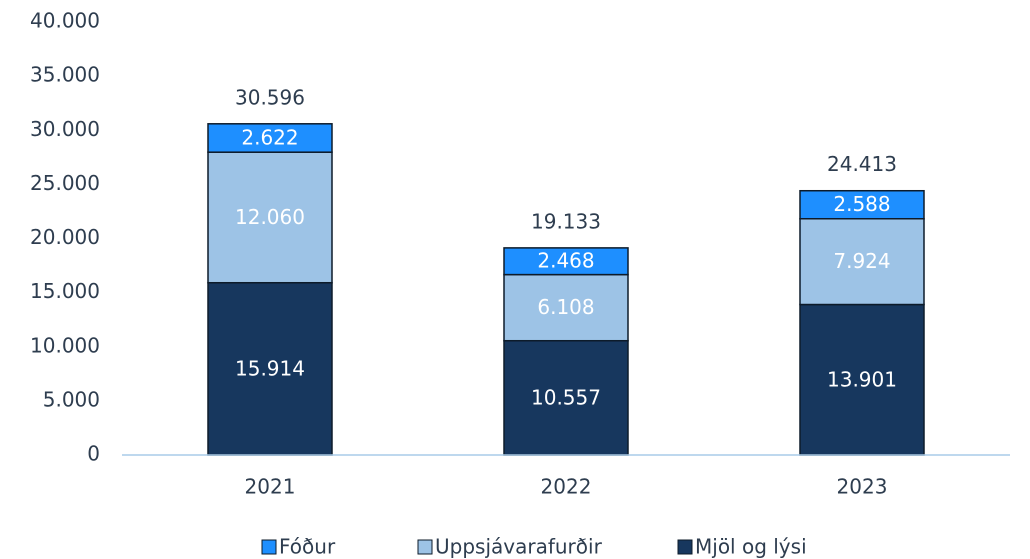 This screenshot has height=559, width=1030. Describe the element at coordinates (519, 547) in the screenshot. I see `legend-label: Uppsjávarafurðir` at that location.